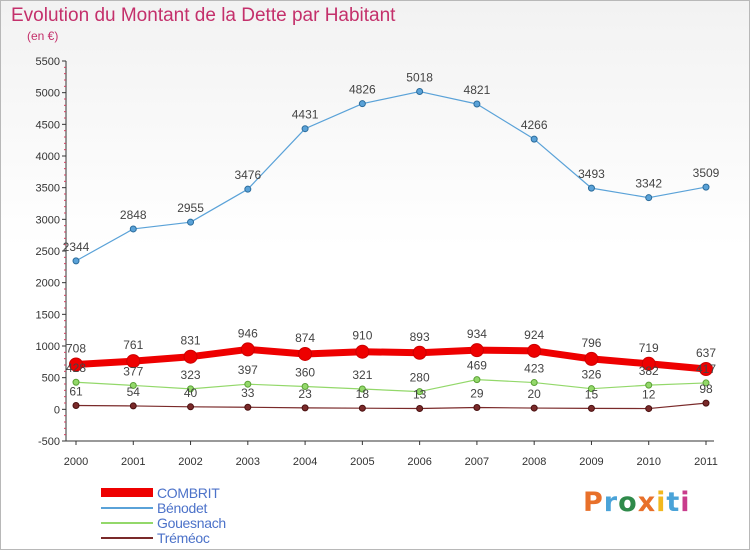  What do you see at coordinates (647, 502) in the screenshot?
I see `logo-letter: x` at bounding box center [647, 502].